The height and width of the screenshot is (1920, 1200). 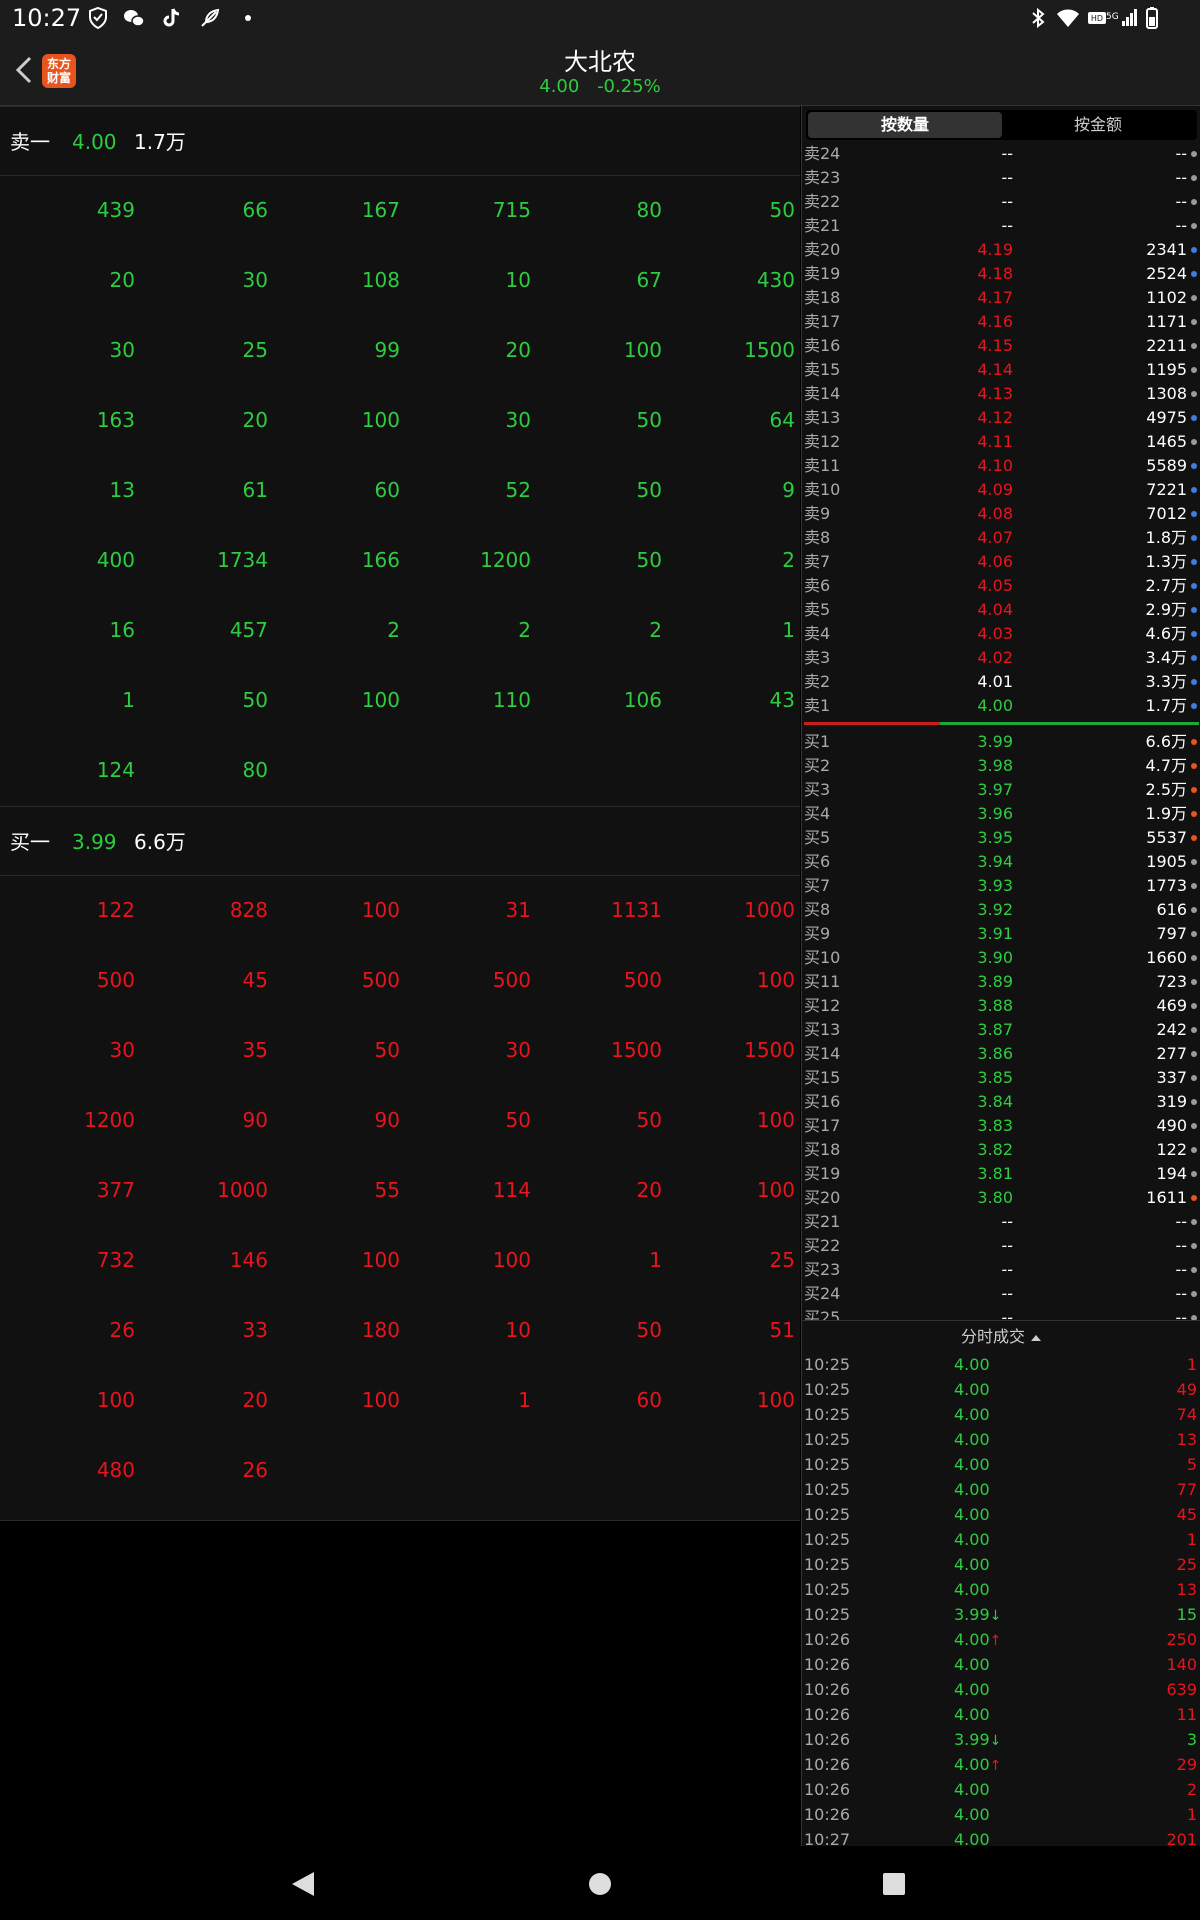 What do you see at coordinates (1194, 610) in the screenshot?
I see `level-dot-icon` at bounding box center [1194, 610].